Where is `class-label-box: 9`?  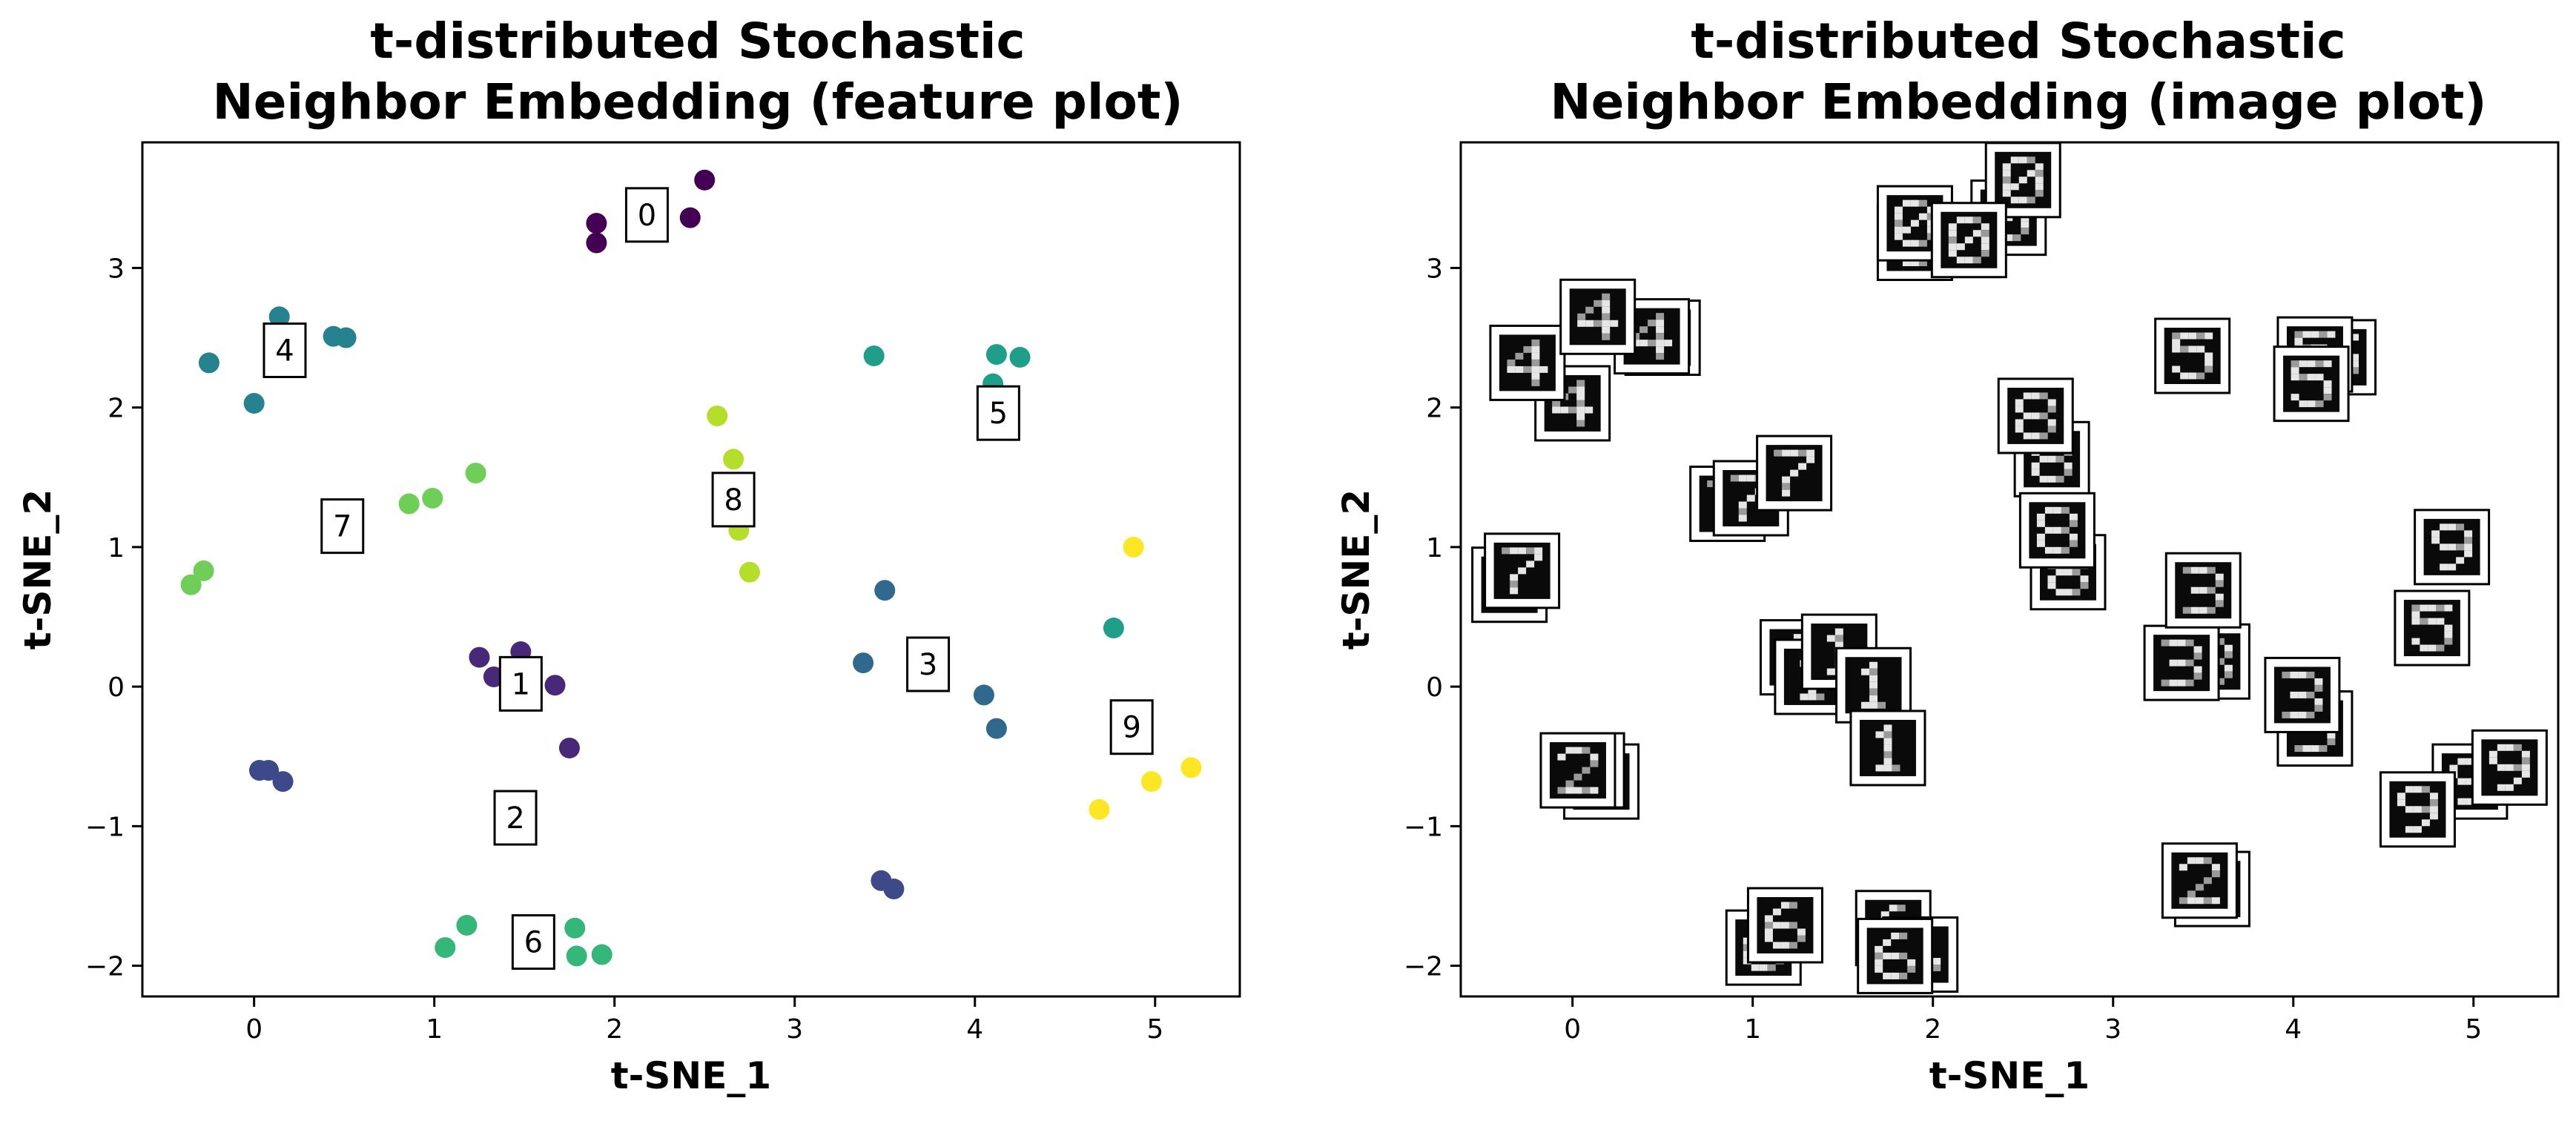
class-label-box: 9 is located at coordinates (1131, 727).